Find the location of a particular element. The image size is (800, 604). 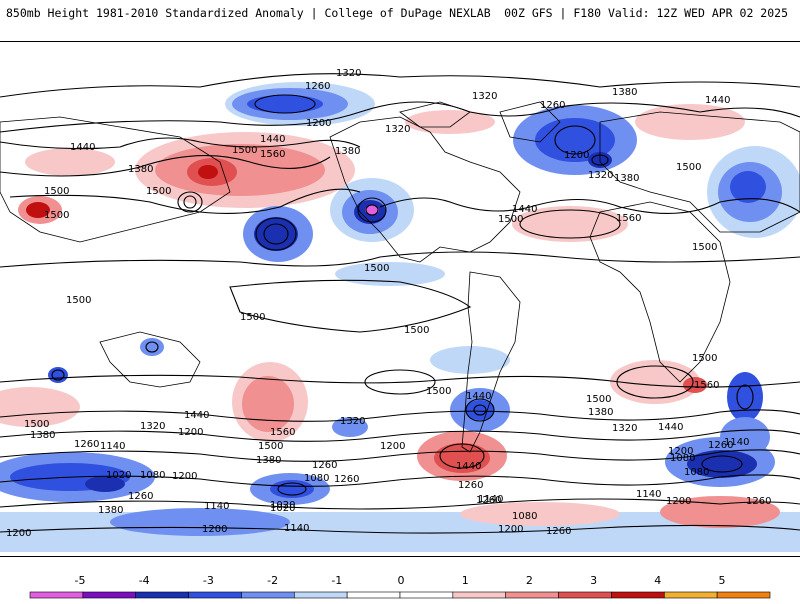

colorbar-tick-label: 1 is located at coordinates (465, 580).